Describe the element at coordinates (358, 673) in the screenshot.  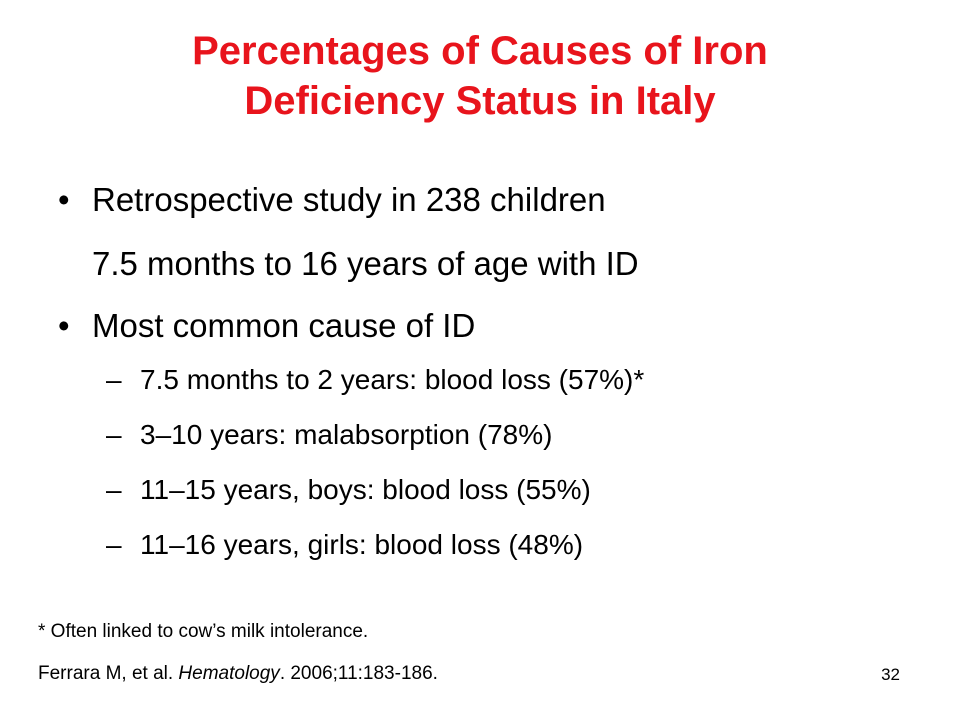
I see `citation-details: . 2006;11:183-186.` at that location.